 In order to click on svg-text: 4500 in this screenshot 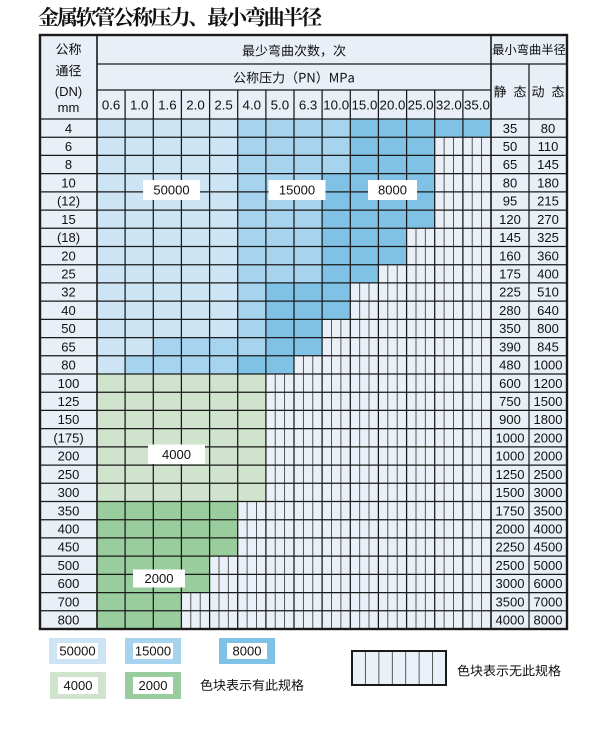, I will do `click(548, 547)`.